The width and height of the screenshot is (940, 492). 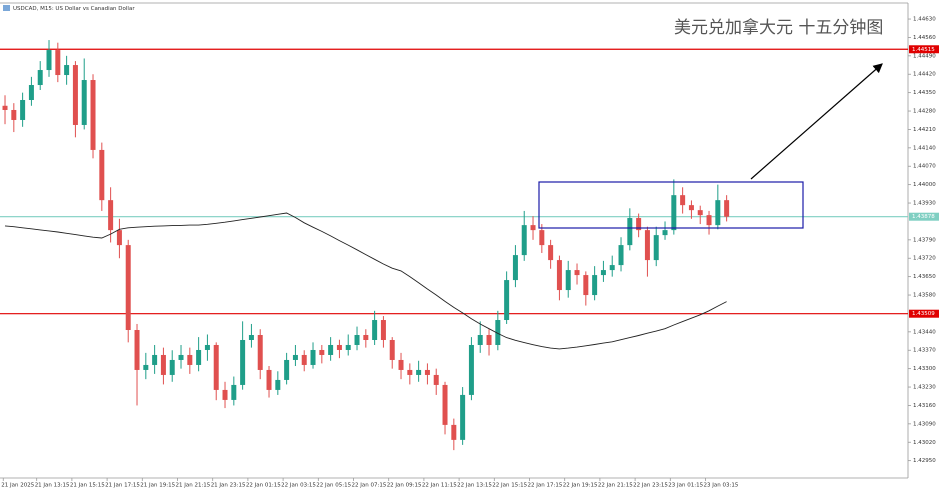 What do you see at coordinates (924, 461) in the screenshot?
I see `y-tick-label: 1.42950` at bounding box center [924, 461].